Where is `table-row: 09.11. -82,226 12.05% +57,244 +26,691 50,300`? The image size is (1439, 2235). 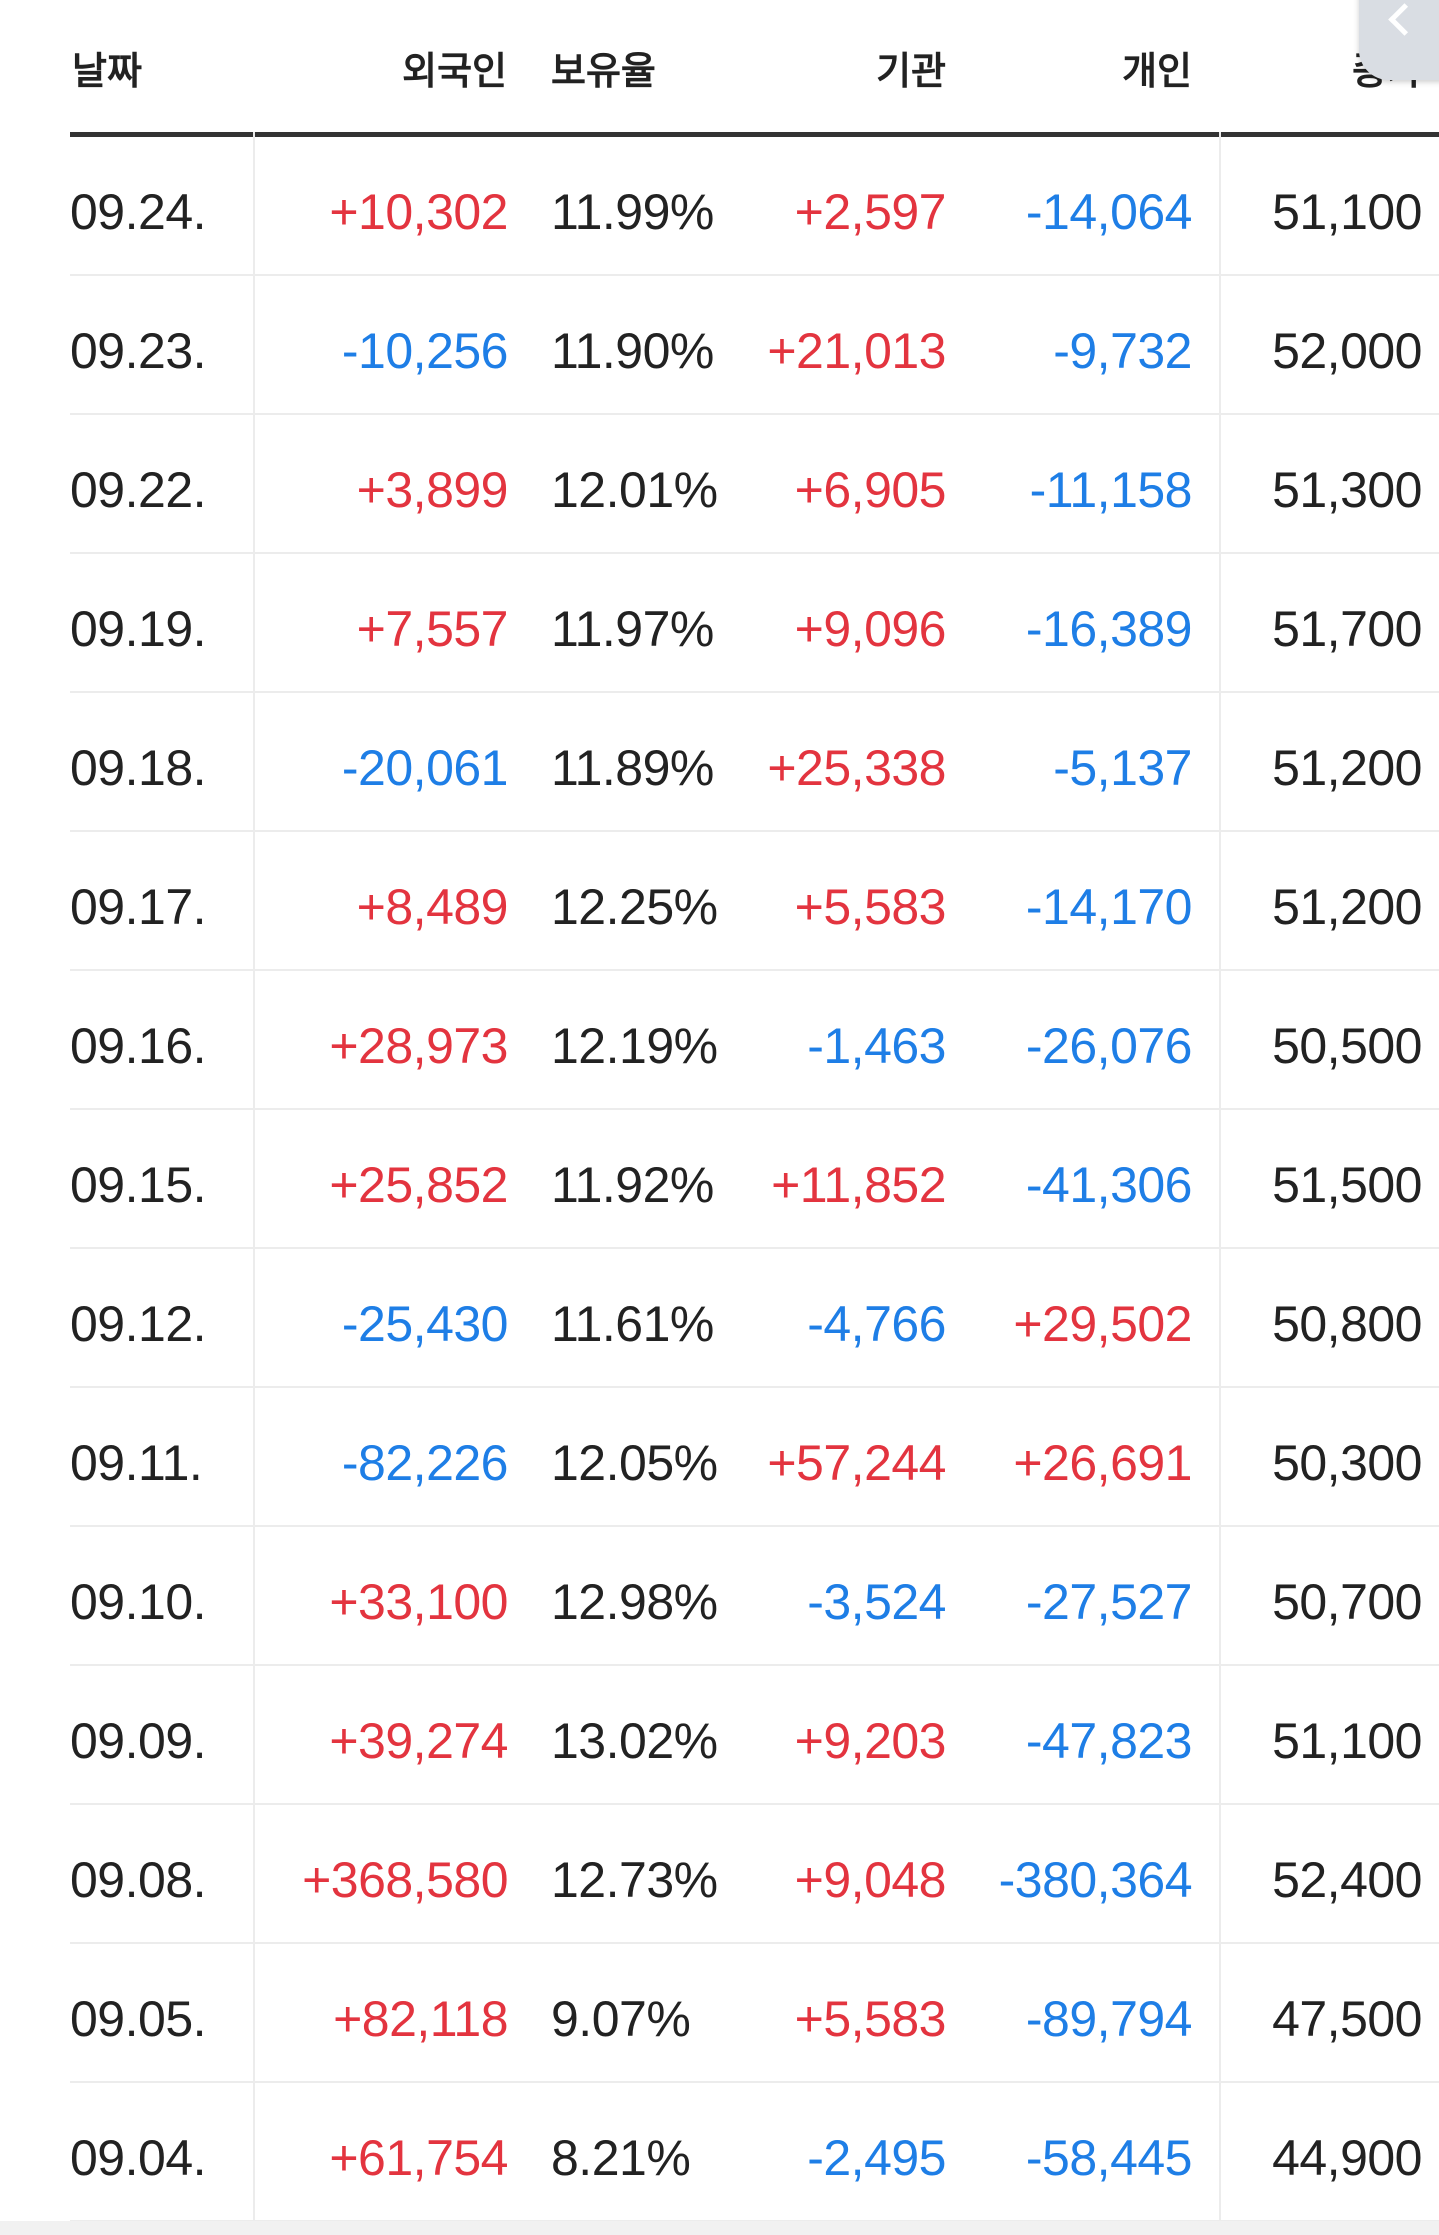
table-row: 09.11. -82,226 12.05% +57,244 +26,691 50,300 is located at coordinates (754, 1457).